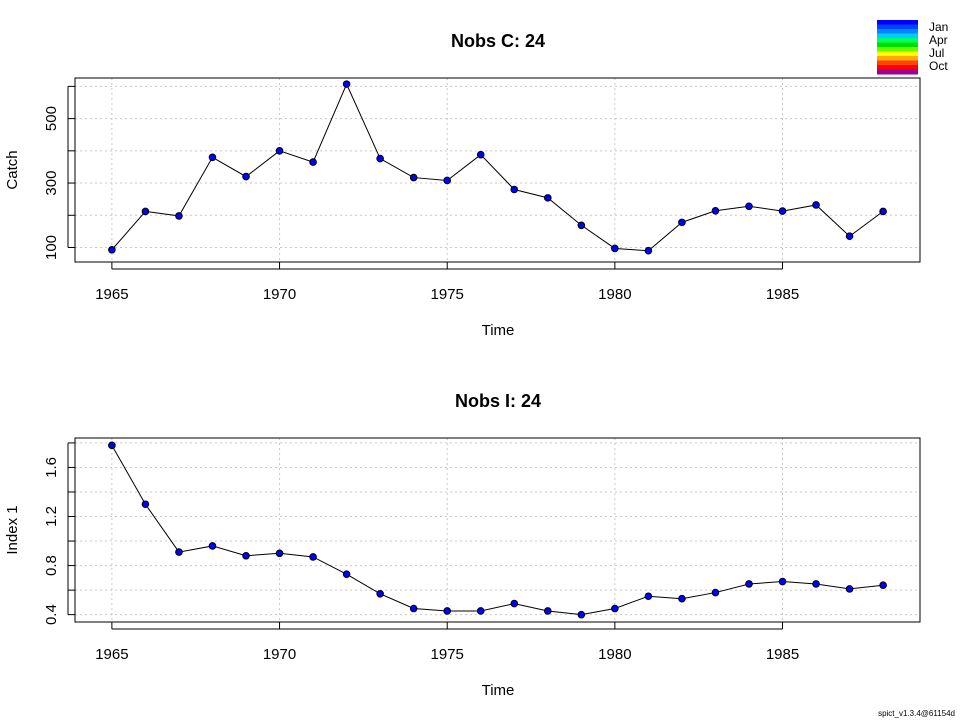  What do you see at coordinates (916, 713) in the screenshot?
I see `version-footer: spict_v1.3.4@61154d` at bounding box center [916, 713].